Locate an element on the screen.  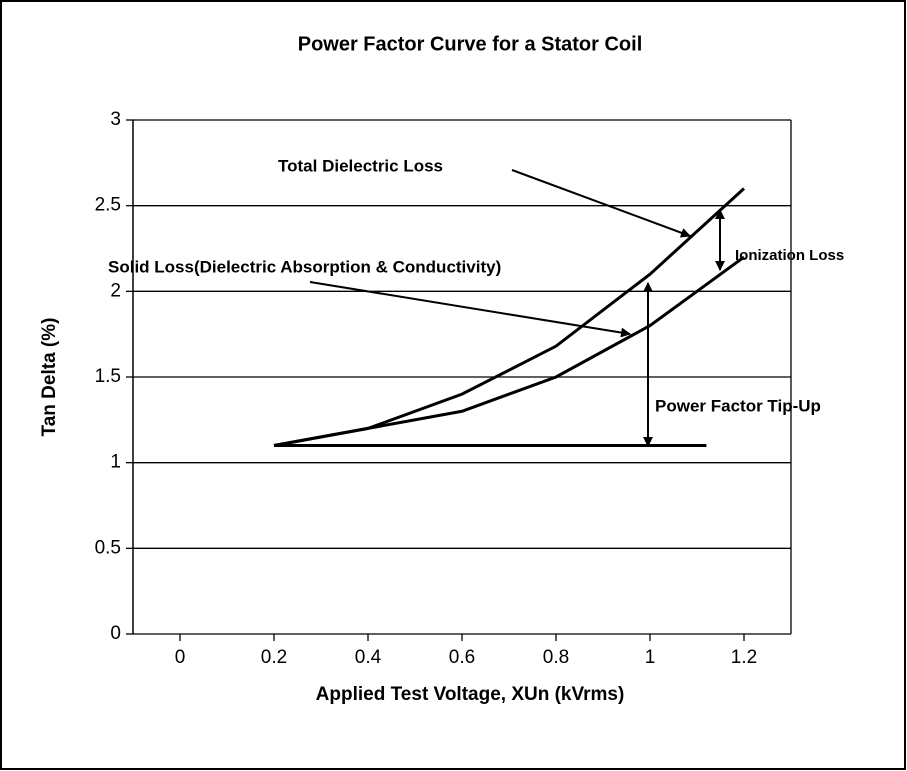
y-tick-label: 1 is located at coordinates (115, 462).